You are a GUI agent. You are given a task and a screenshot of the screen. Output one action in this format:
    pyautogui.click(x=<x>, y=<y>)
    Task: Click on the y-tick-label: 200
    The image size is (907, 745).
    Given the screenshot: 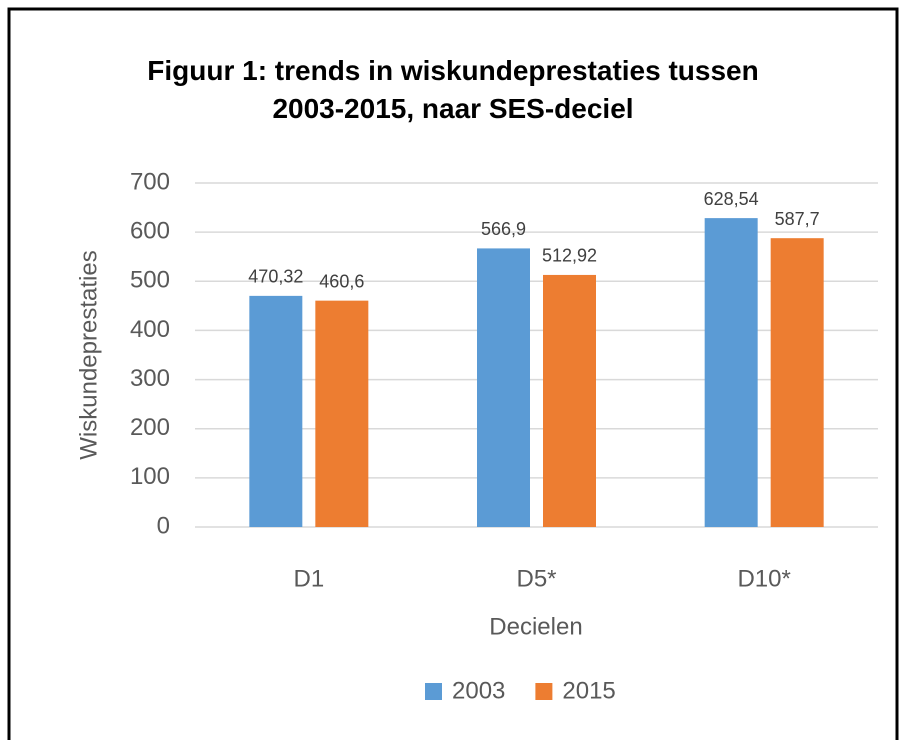 What is the action you would take?
    pyautogui.click(x=150, y=427)
    